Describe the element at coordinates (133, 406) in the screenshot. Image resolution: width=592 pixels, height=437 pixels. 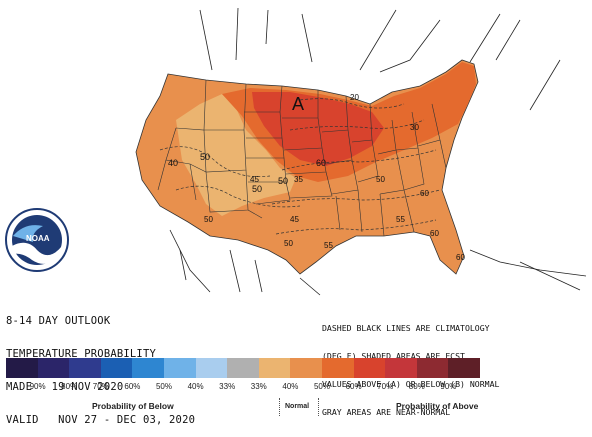
I see `legend-caption-below: Probability of Below` at that location.